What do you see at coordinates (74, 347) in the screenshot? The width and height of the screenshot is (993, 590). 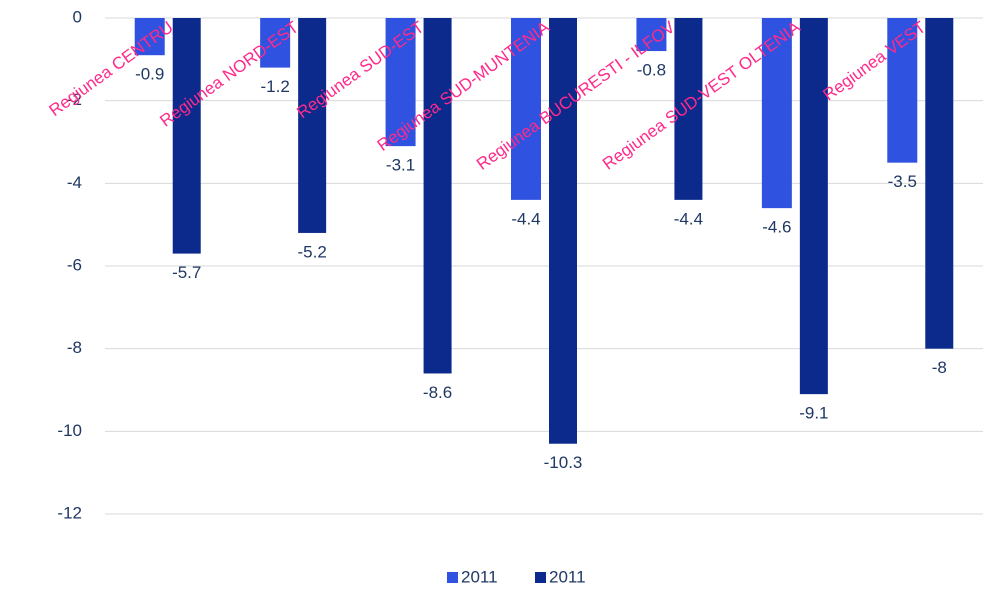 I see `y-tick-label: -8` at bounding box center [74, 347].